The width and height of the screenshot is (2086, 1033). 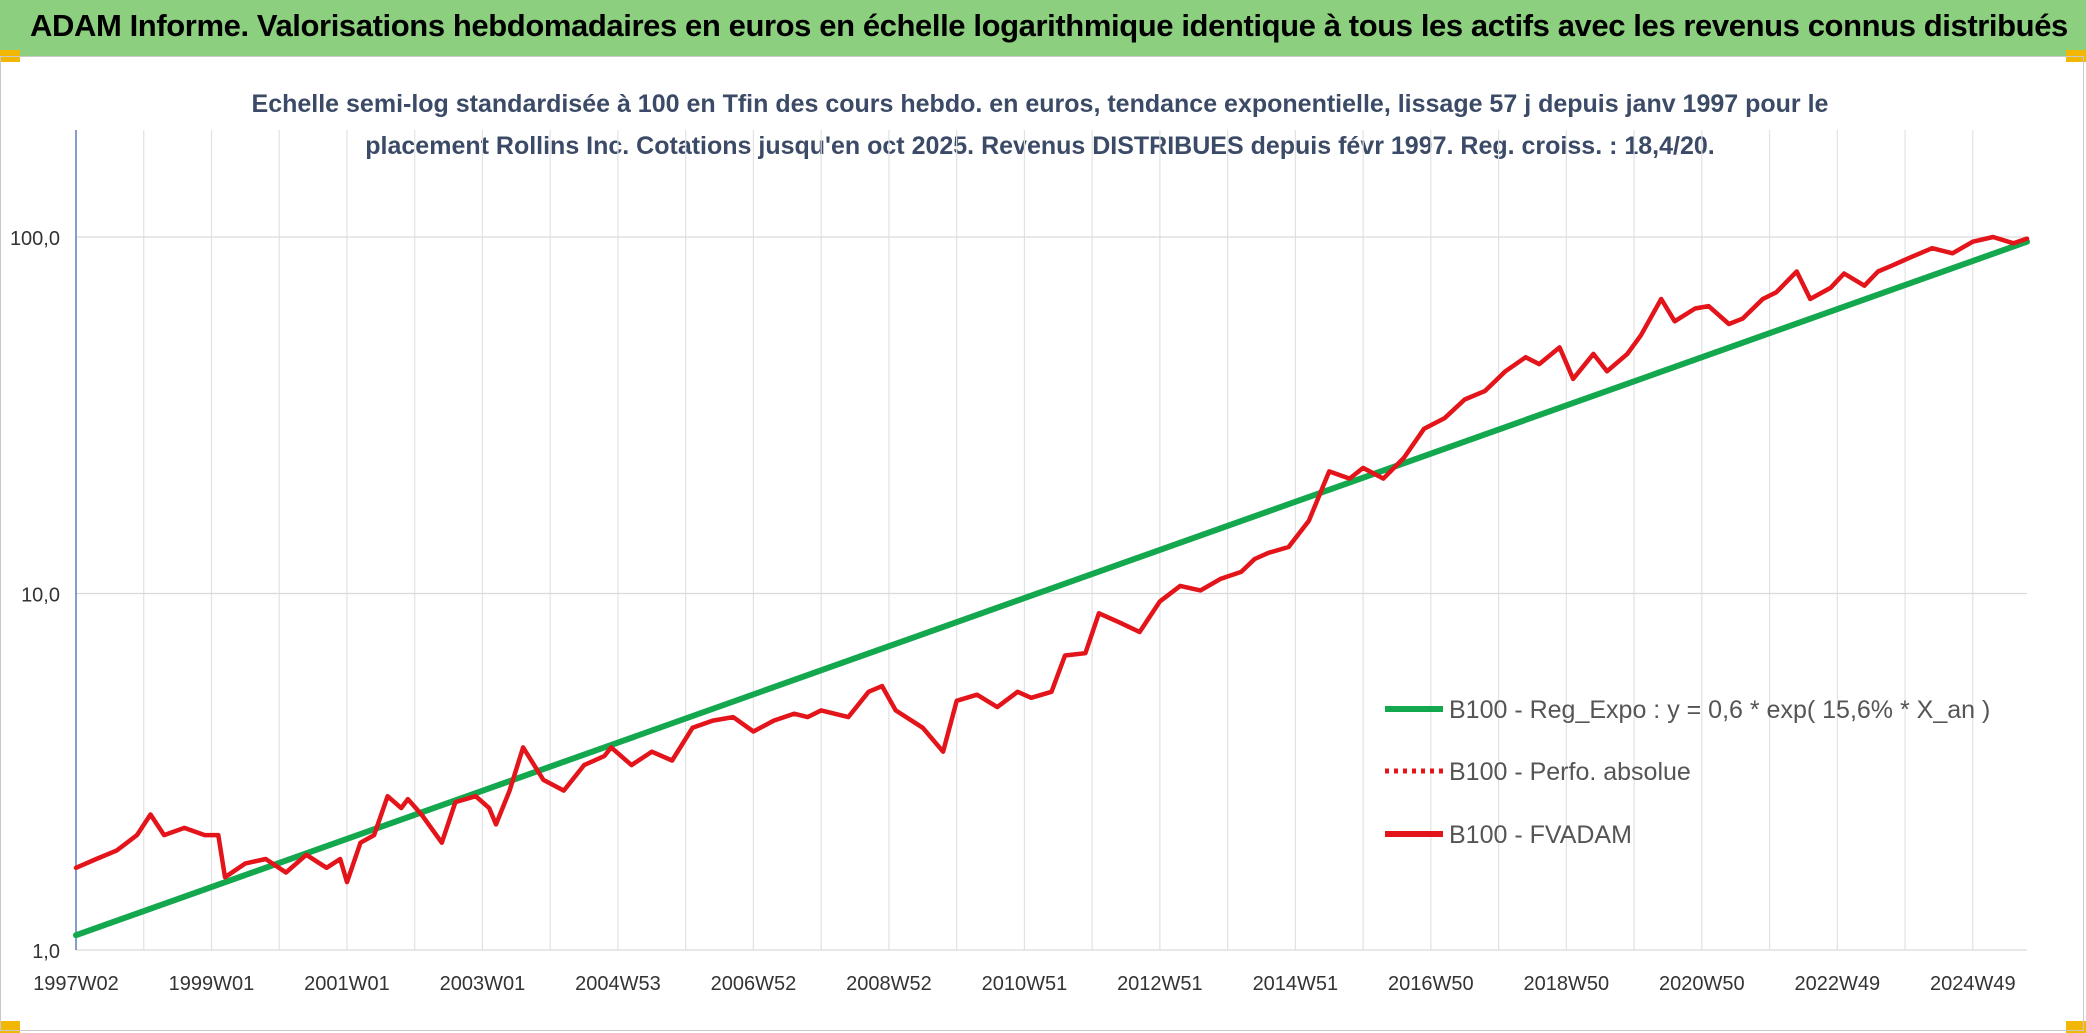 What do you see at coordinates (754, 984) in the screenshot?
I see `x-tick-label: 2006W52` at bounding box center [754, 984].